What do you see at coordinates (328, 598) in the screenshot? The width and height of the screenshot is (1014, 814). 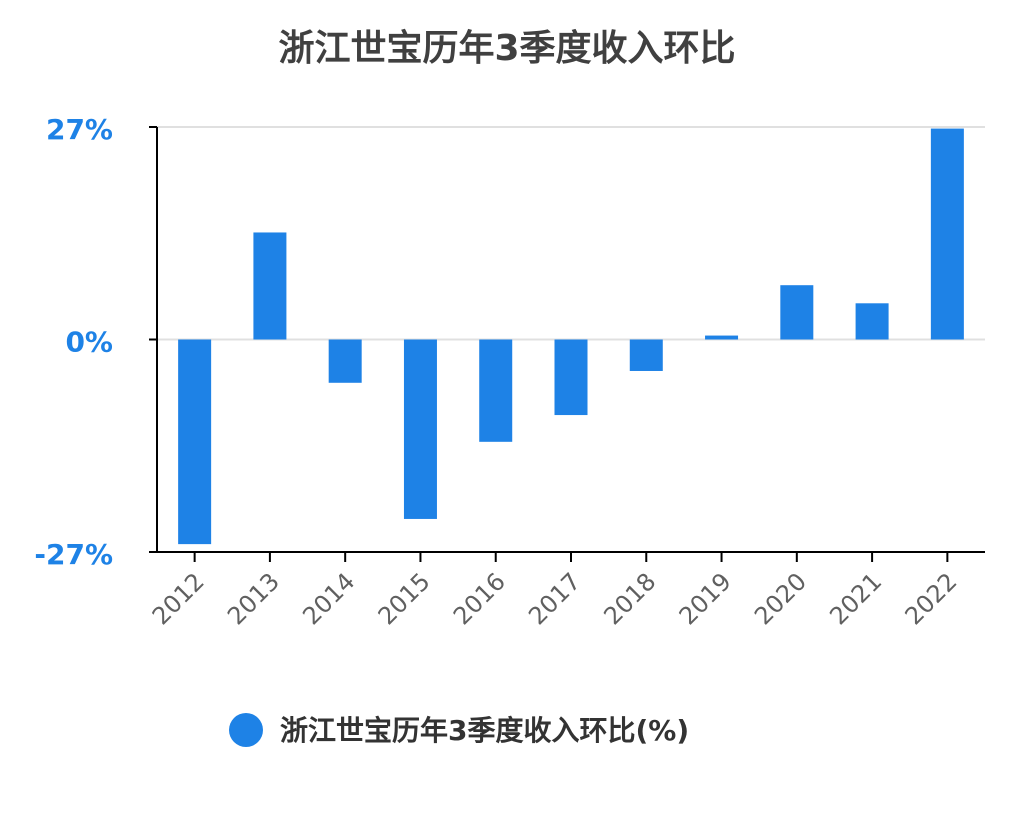 I see `x-tick-label: 2014` at bounding box center [328, 598].